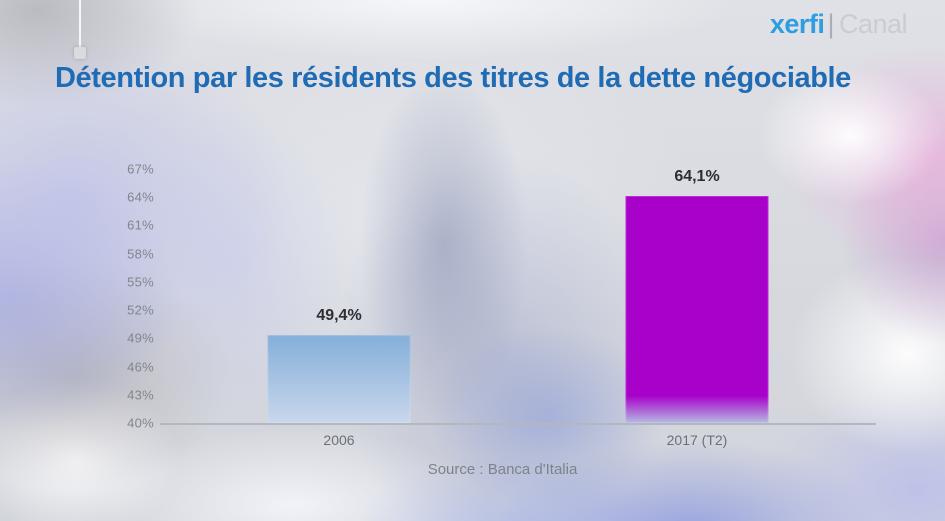  I want to click on y-tick-label: 40%, so click(140, 423).